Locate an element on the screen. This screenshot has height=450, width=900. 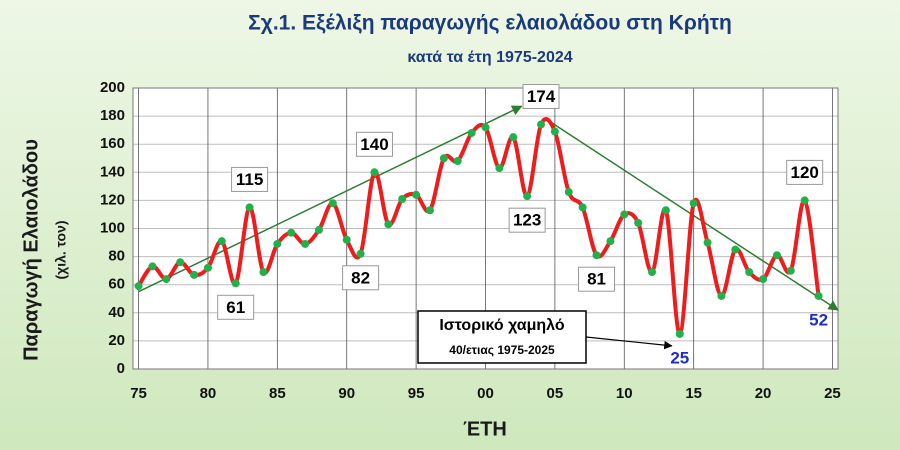
x-tick-label: 25 is located at coordinates (832, 393).